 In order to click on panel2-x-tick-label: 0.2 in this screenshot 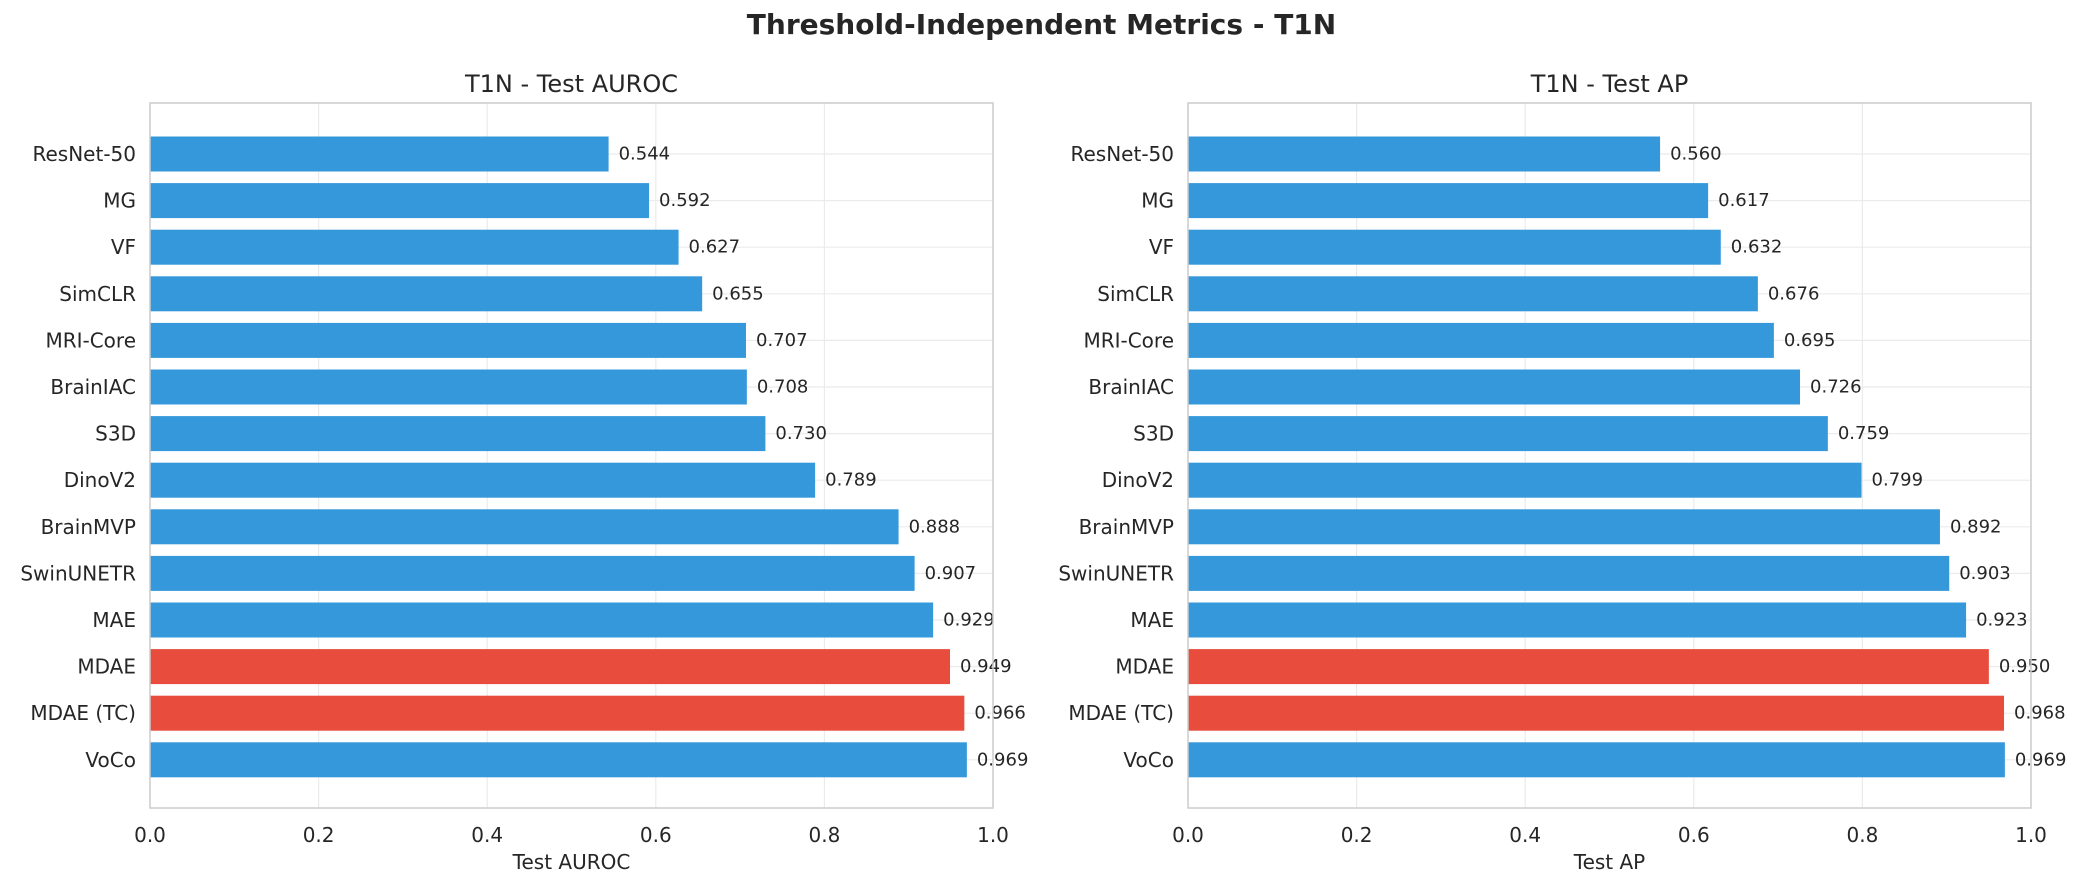, I will do `click(1357, 835)`.